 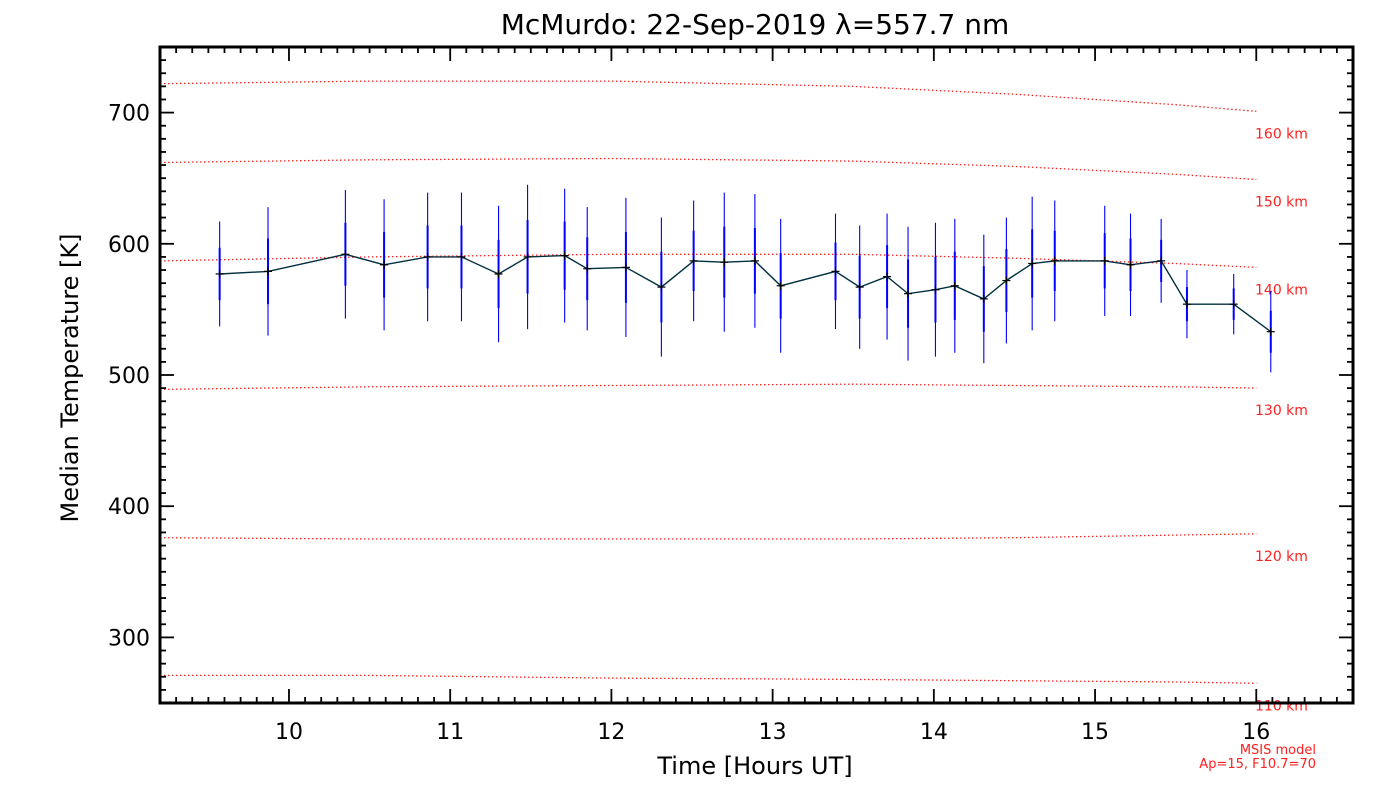 I want to click on msis-curve-120km, so click(x=708, y=536).